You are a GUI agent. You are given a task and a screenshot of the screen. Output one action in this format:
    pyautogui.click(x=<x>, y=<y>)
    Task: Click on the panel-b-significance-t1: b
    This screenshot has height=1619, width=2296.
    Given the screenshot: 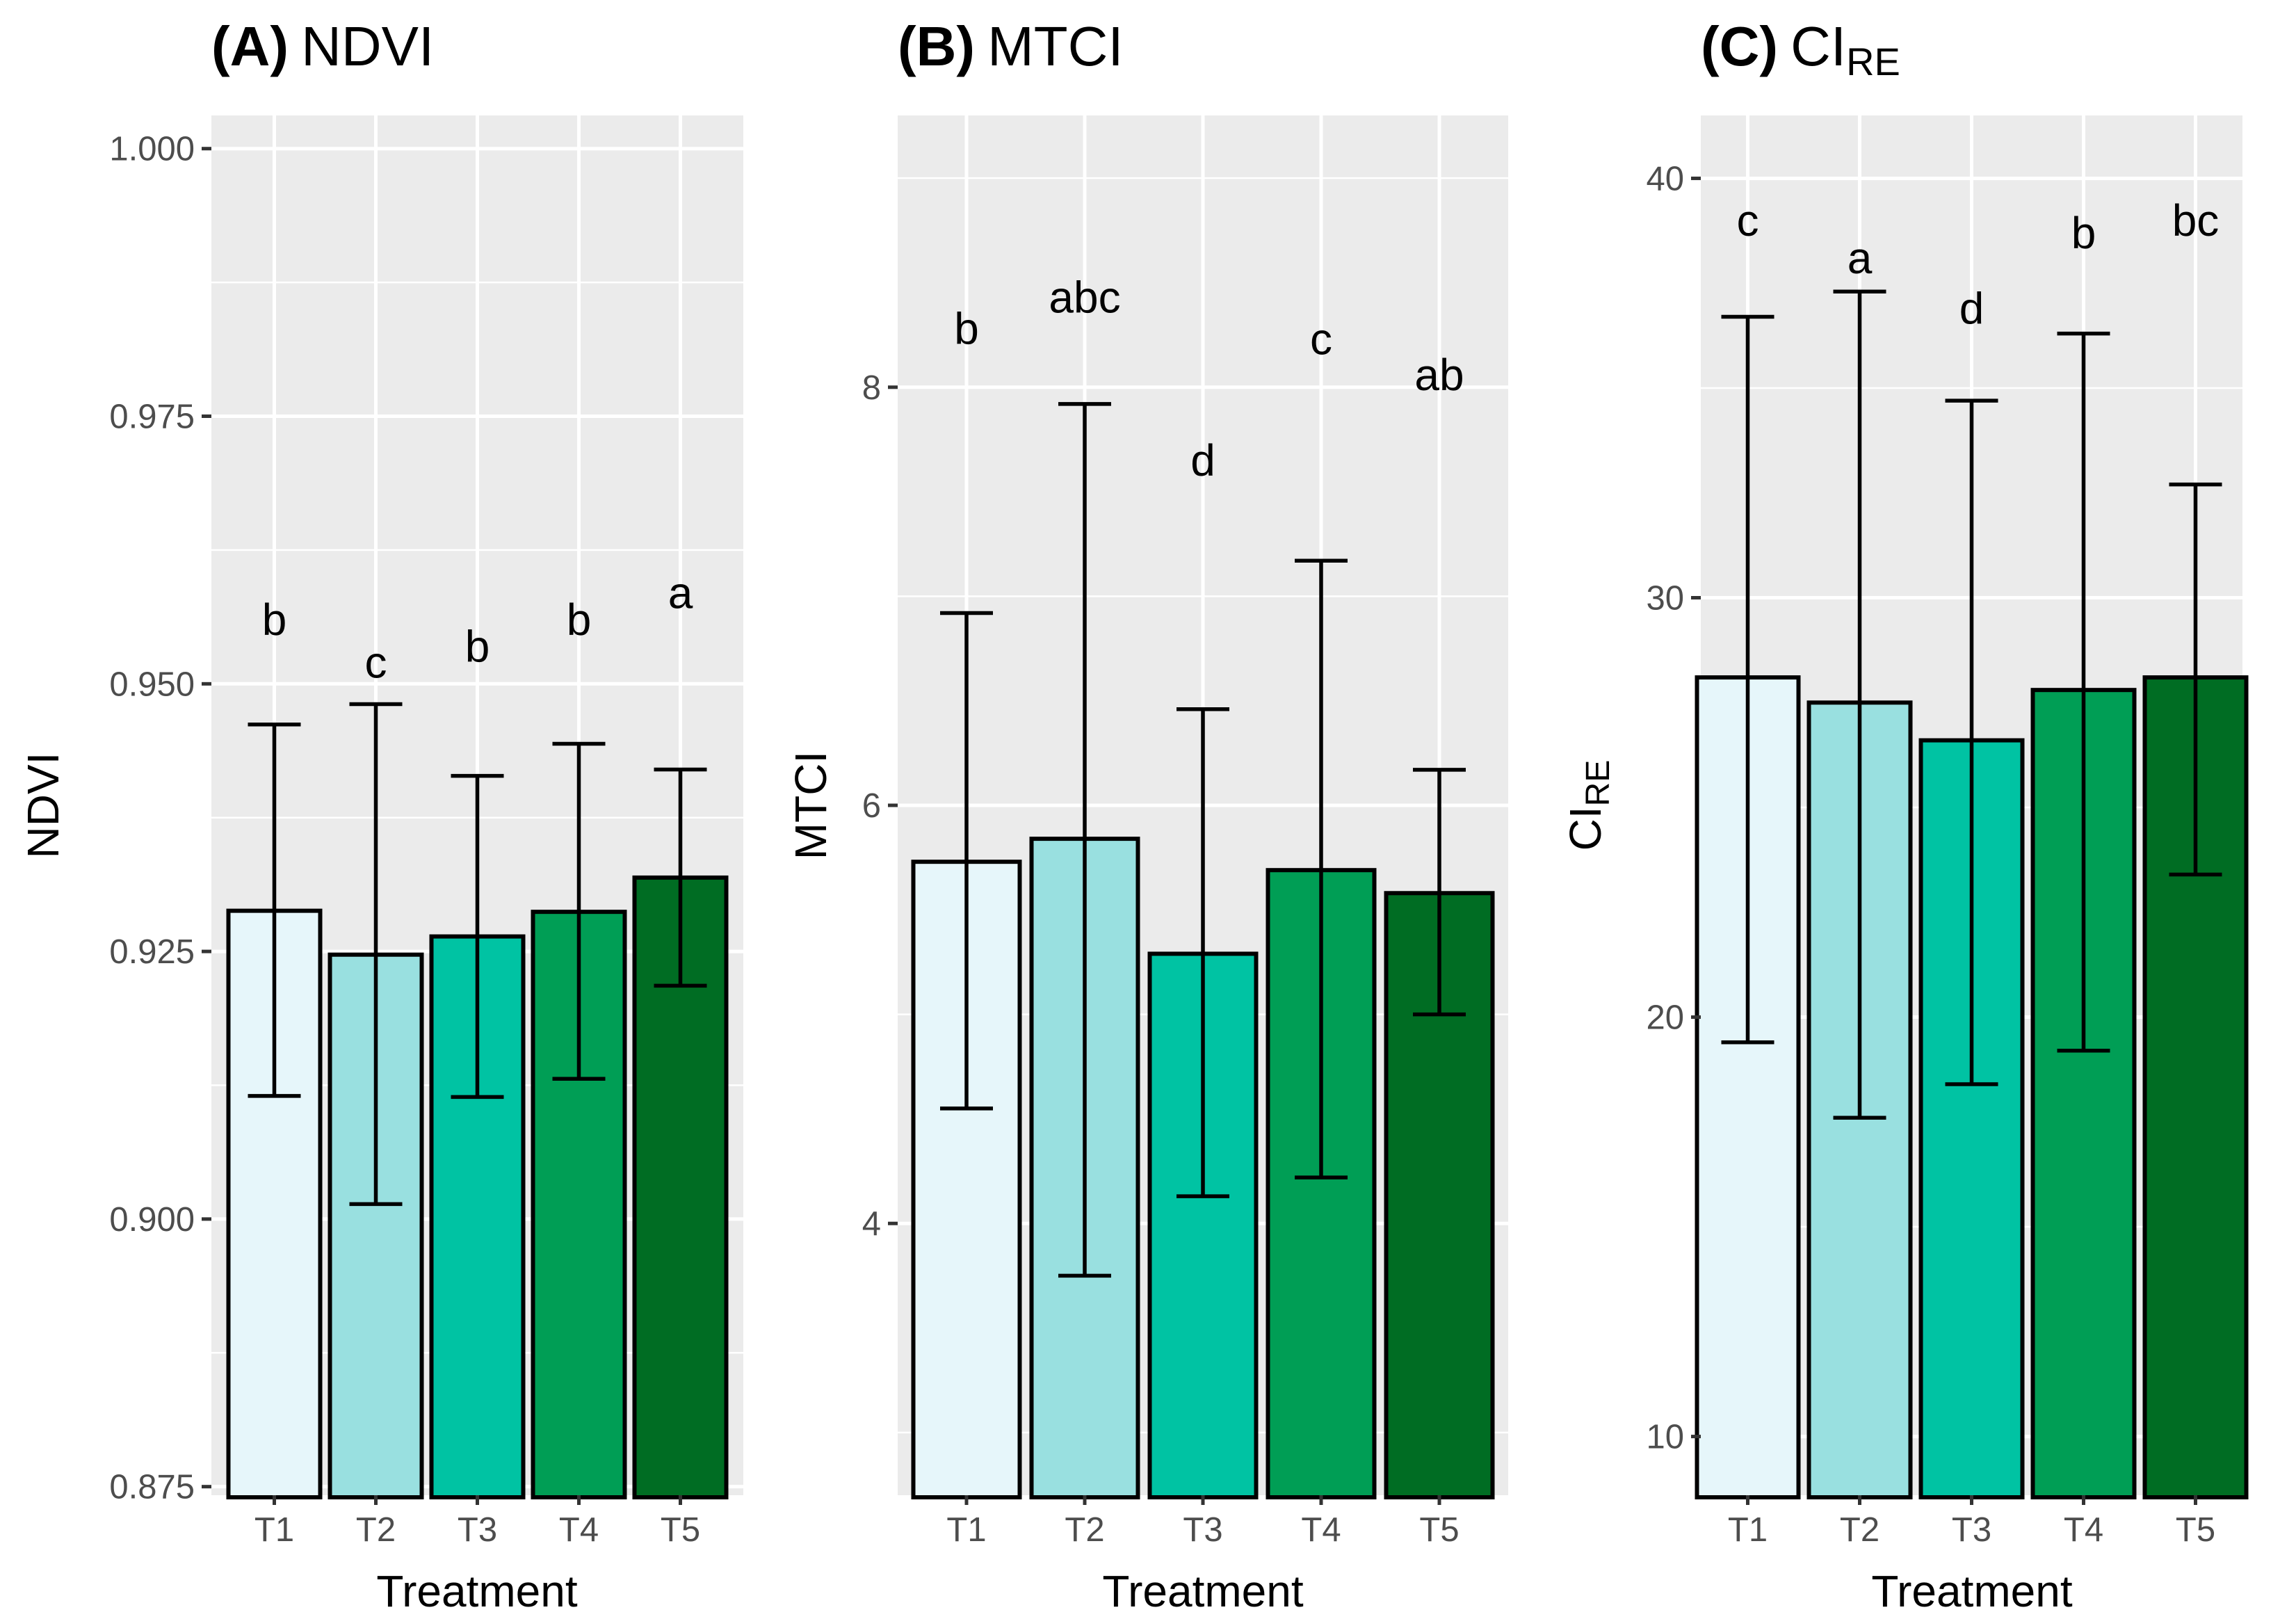 What is the action you would take?
    pyautogui.click(x=966, y=329)
    